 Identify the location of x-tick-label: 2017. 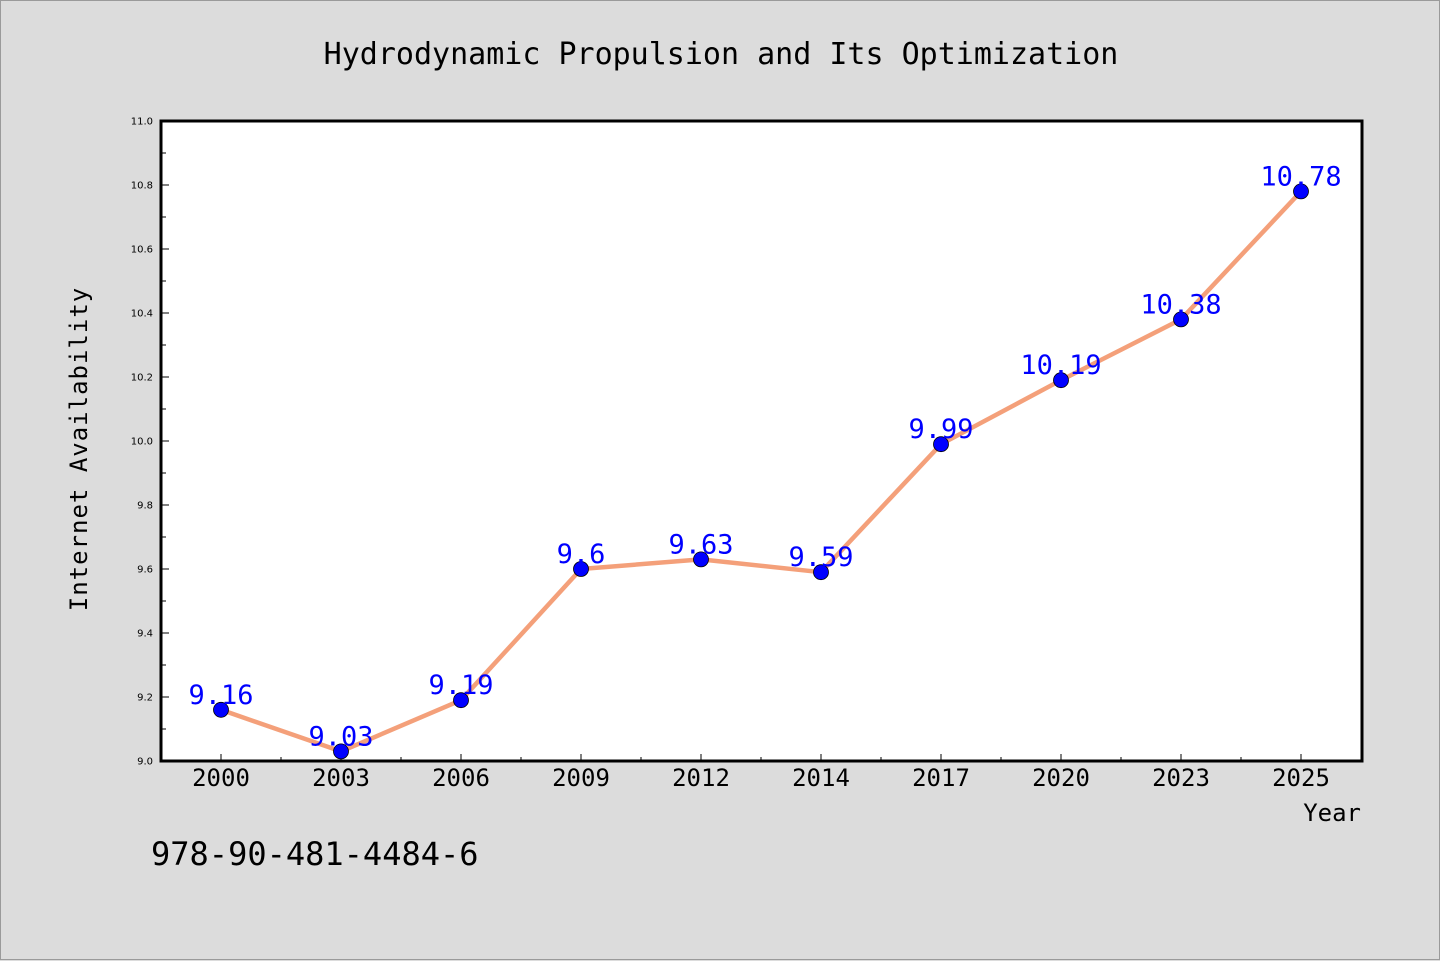
(941, 778).